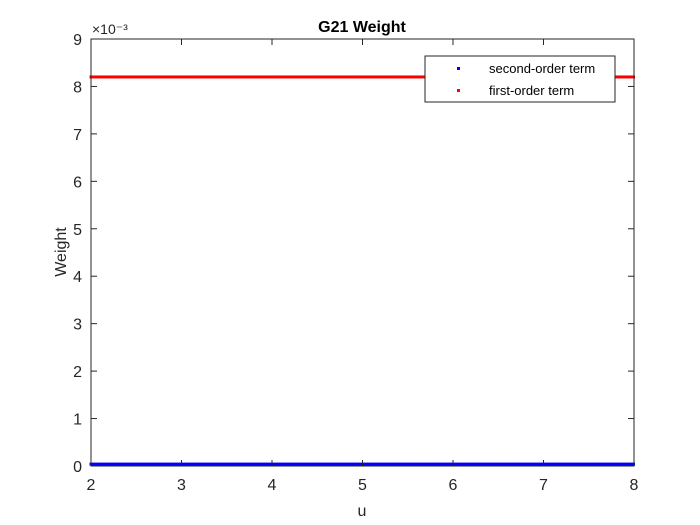  Describe the element at coordinates (520, 79) in the screenshot. I see `legend: second-order term first-order term` at that location.